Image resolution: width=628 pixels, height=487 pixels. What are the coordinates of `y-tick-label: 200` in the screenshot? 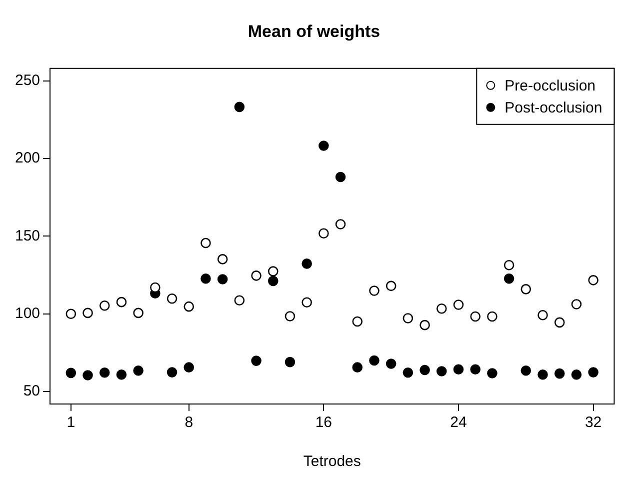 It's located at (27, 158).